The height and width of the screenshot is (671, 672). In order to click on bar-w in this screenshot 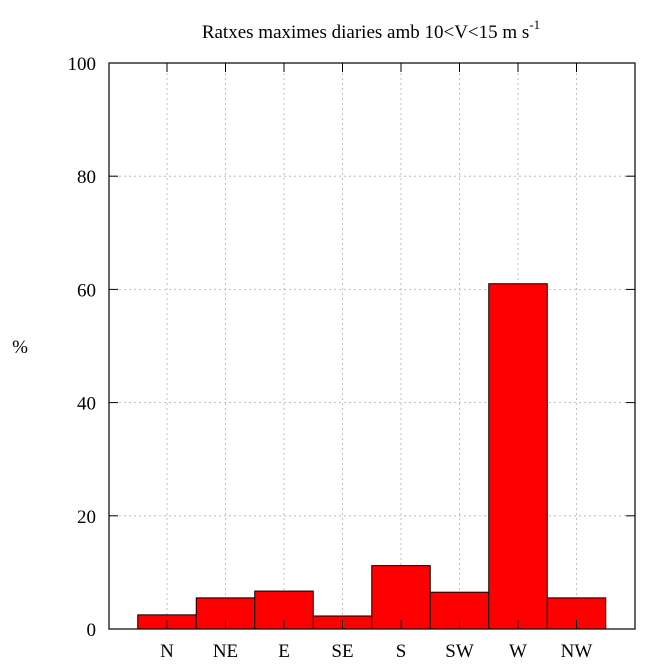, I will do `click(518, 456)`.